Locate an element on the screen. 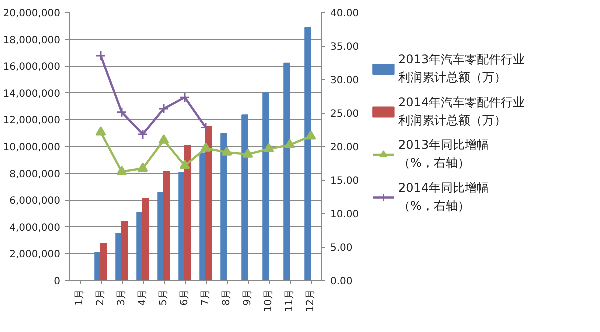  y-tick-label: 4,000,000 is located at coordinates (35, 228).